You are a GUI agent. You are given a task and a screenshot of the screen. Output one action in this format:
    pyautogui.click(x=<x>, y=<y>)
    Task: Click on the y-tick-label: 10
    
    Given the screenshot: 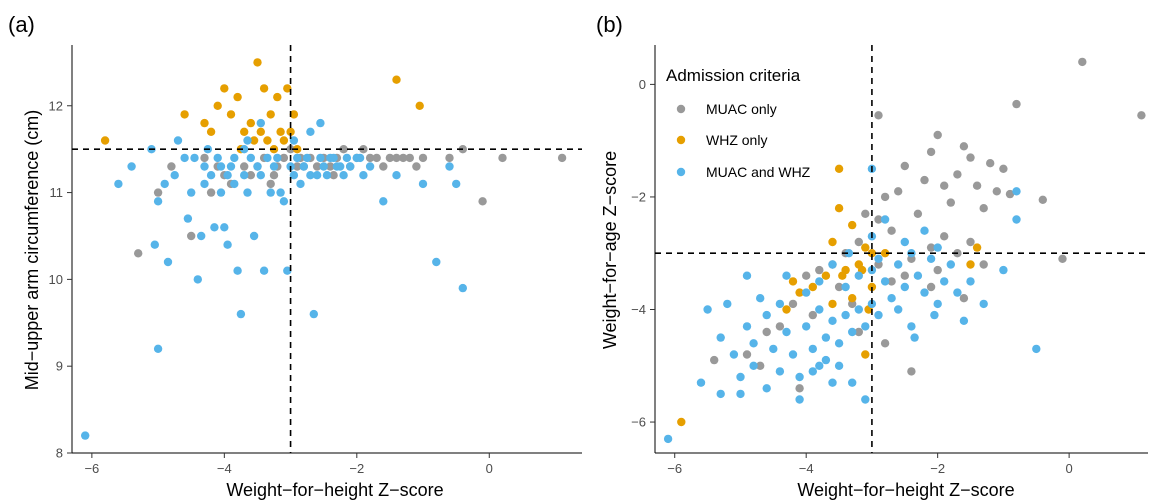 What is the action you would take?
    pyautogui.click(x=56, y=279)
    